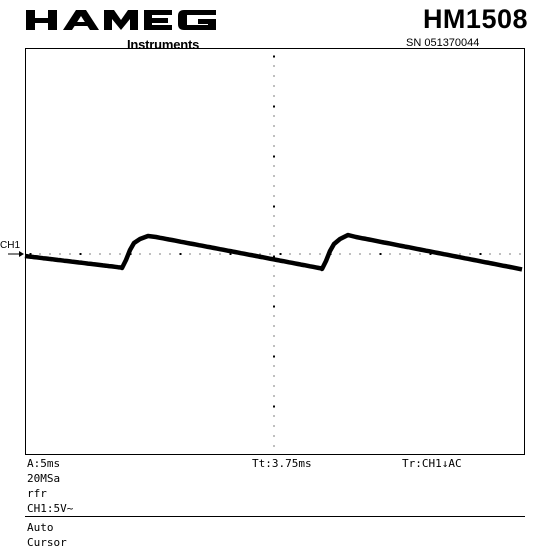 This screenshot has width=550, height=550. What do you see at coordinates (475, 19) in the screenshot?
I see `model-name: HM1508` at bounding box center [475, 19].